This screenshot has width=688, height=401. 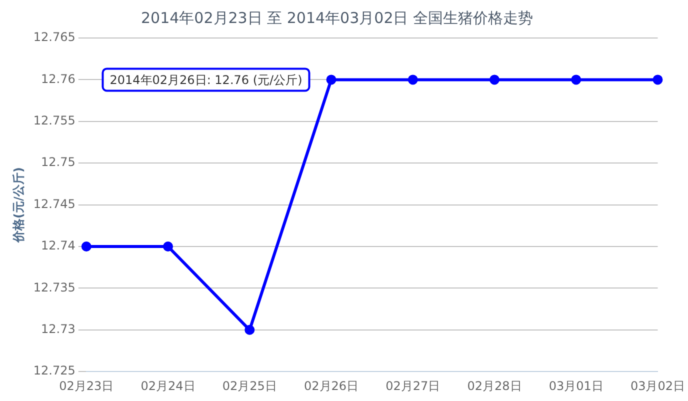 What do you see at coordinates (58, 329) in the screenshot?
I see `y-tick-label: 12.73` at bounding box center [58, 329].